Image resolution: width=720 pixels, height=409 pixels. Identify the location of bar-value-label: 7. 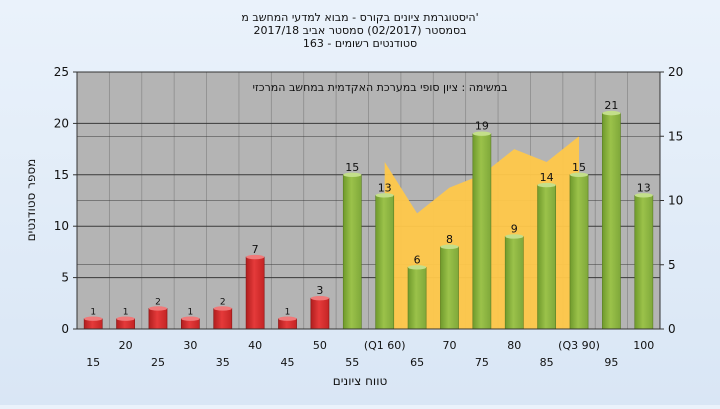
(255, 249).